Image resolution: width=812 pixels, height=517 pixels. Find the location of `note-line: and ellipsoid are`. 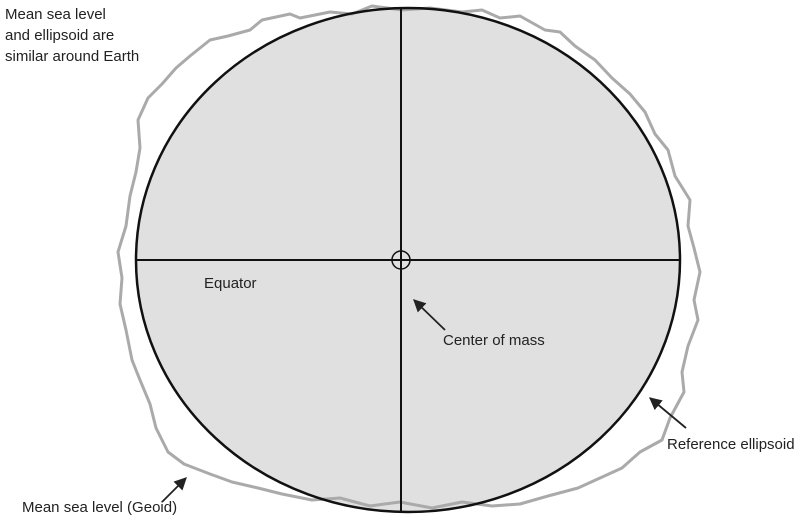

note-line: and ellipsoid are is located at coordinates (59, 35).